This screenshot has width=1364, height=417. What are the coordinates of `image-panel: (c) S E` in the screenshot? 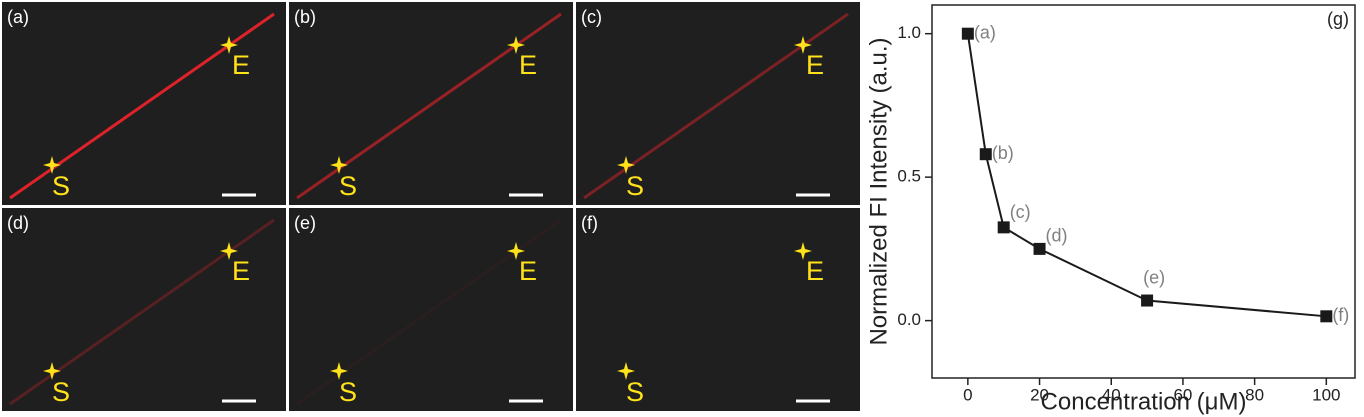 It's located at (718, 103).